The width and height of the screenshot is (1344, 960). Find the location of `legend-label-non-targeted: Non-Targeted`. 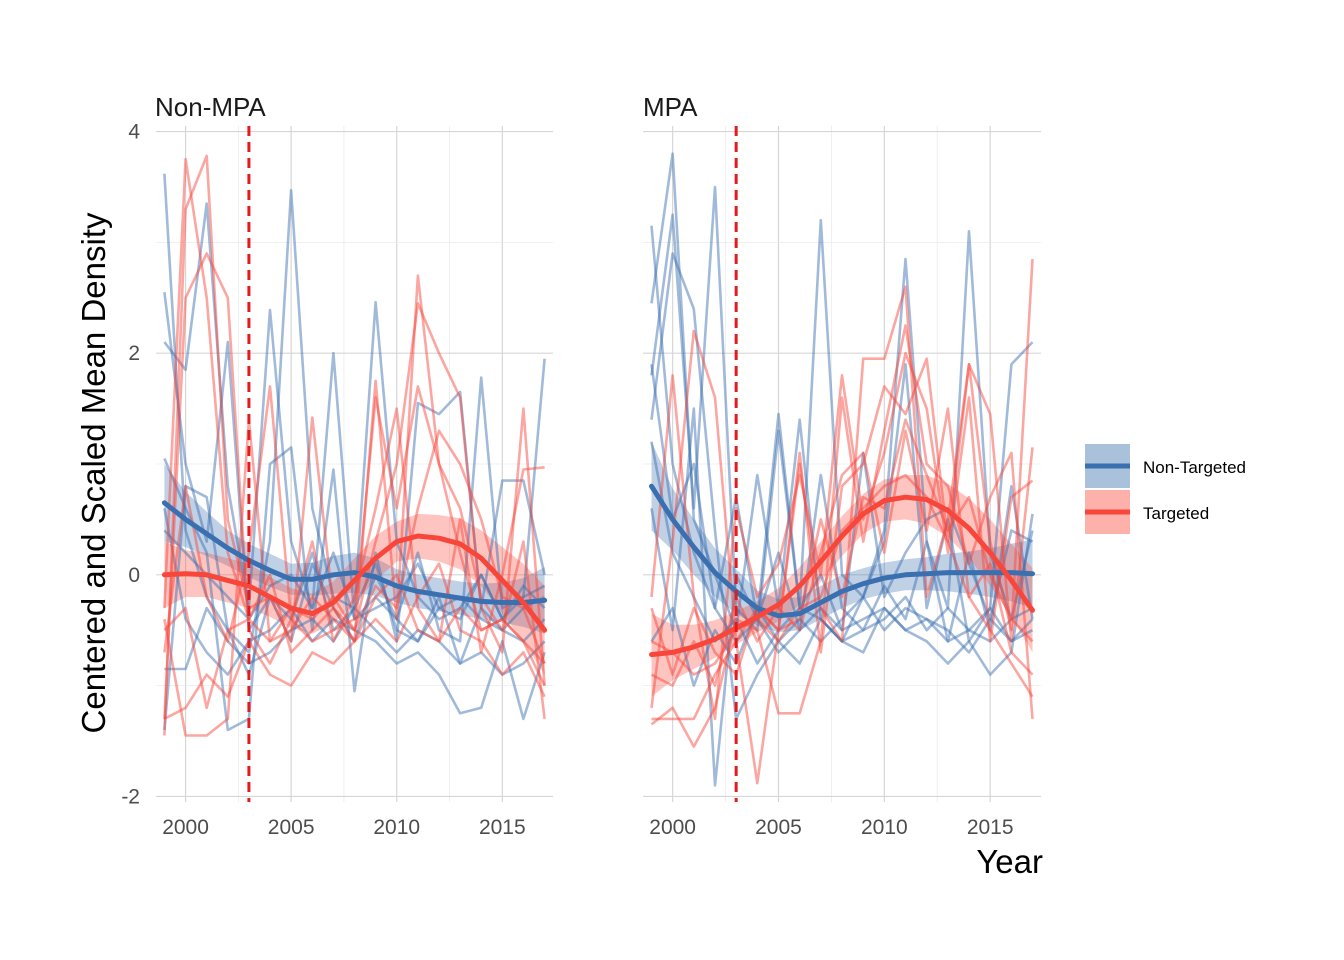

legend-label-non-targeted: Non-Targeted is located at coordinates (1194, 467).